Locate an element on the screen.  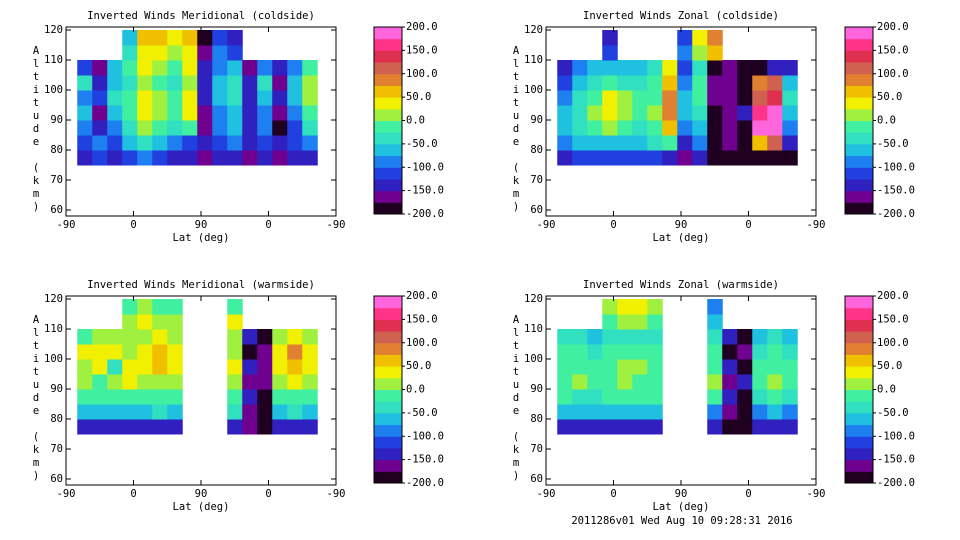
y-tick-label: 80 is located at coordinates (56, 150).